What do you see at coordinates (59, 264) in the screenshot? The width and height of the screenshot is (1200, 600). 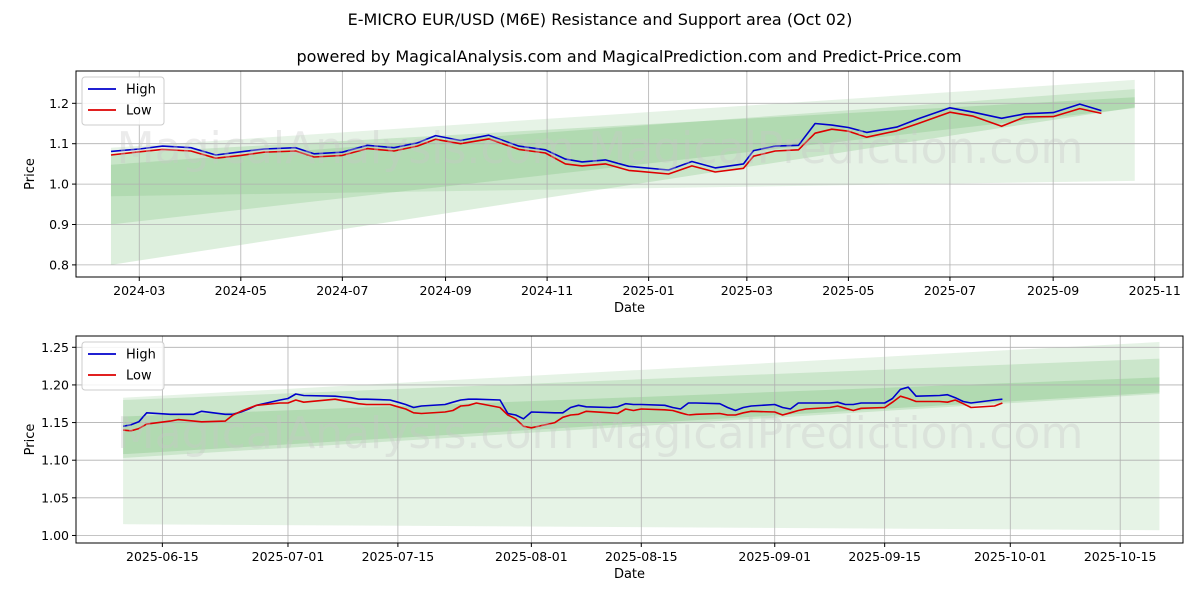 I see `y-tick-label: 0.8` at bounding box center [59, 264].